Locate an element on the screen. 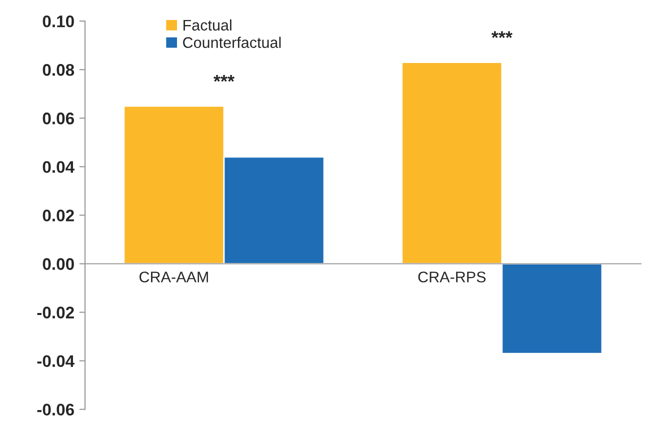 The image size is (654, 422). x-tick-label: CRA-RPS is located at coordinates (452, 277).